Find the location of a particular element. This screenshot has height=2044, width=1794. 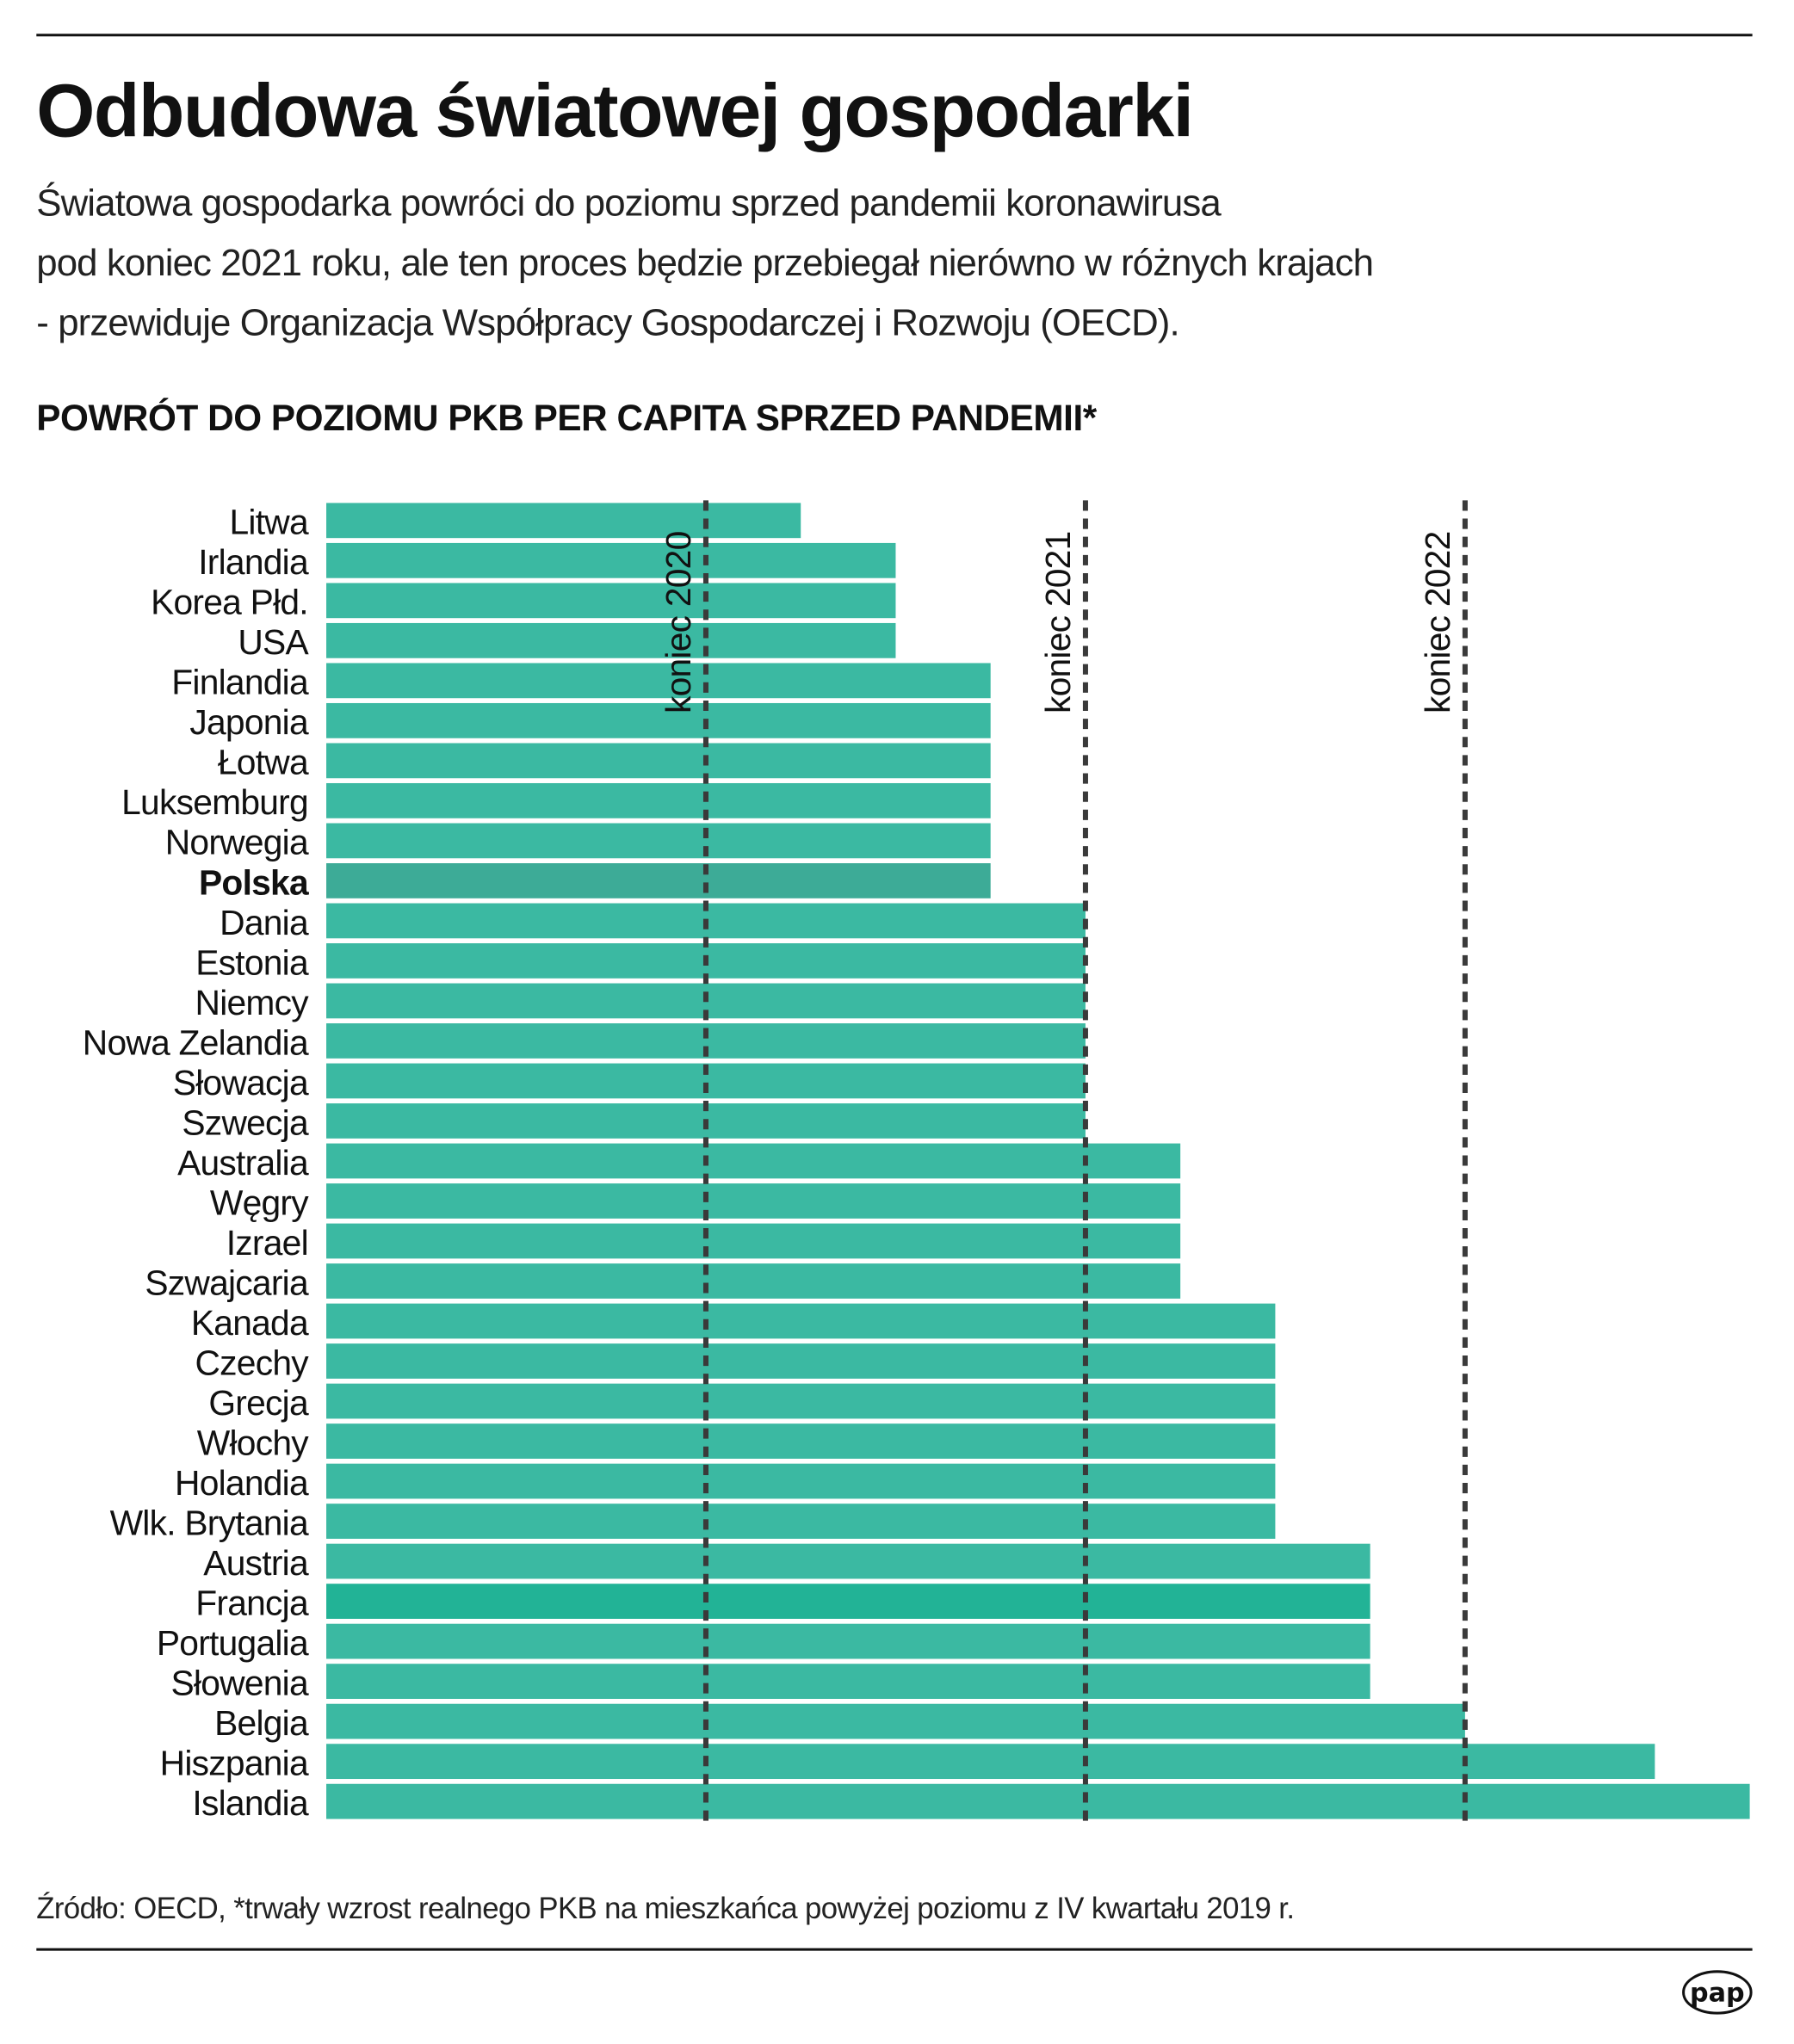

category-label: Japonia is located at coordinates (249, 722).